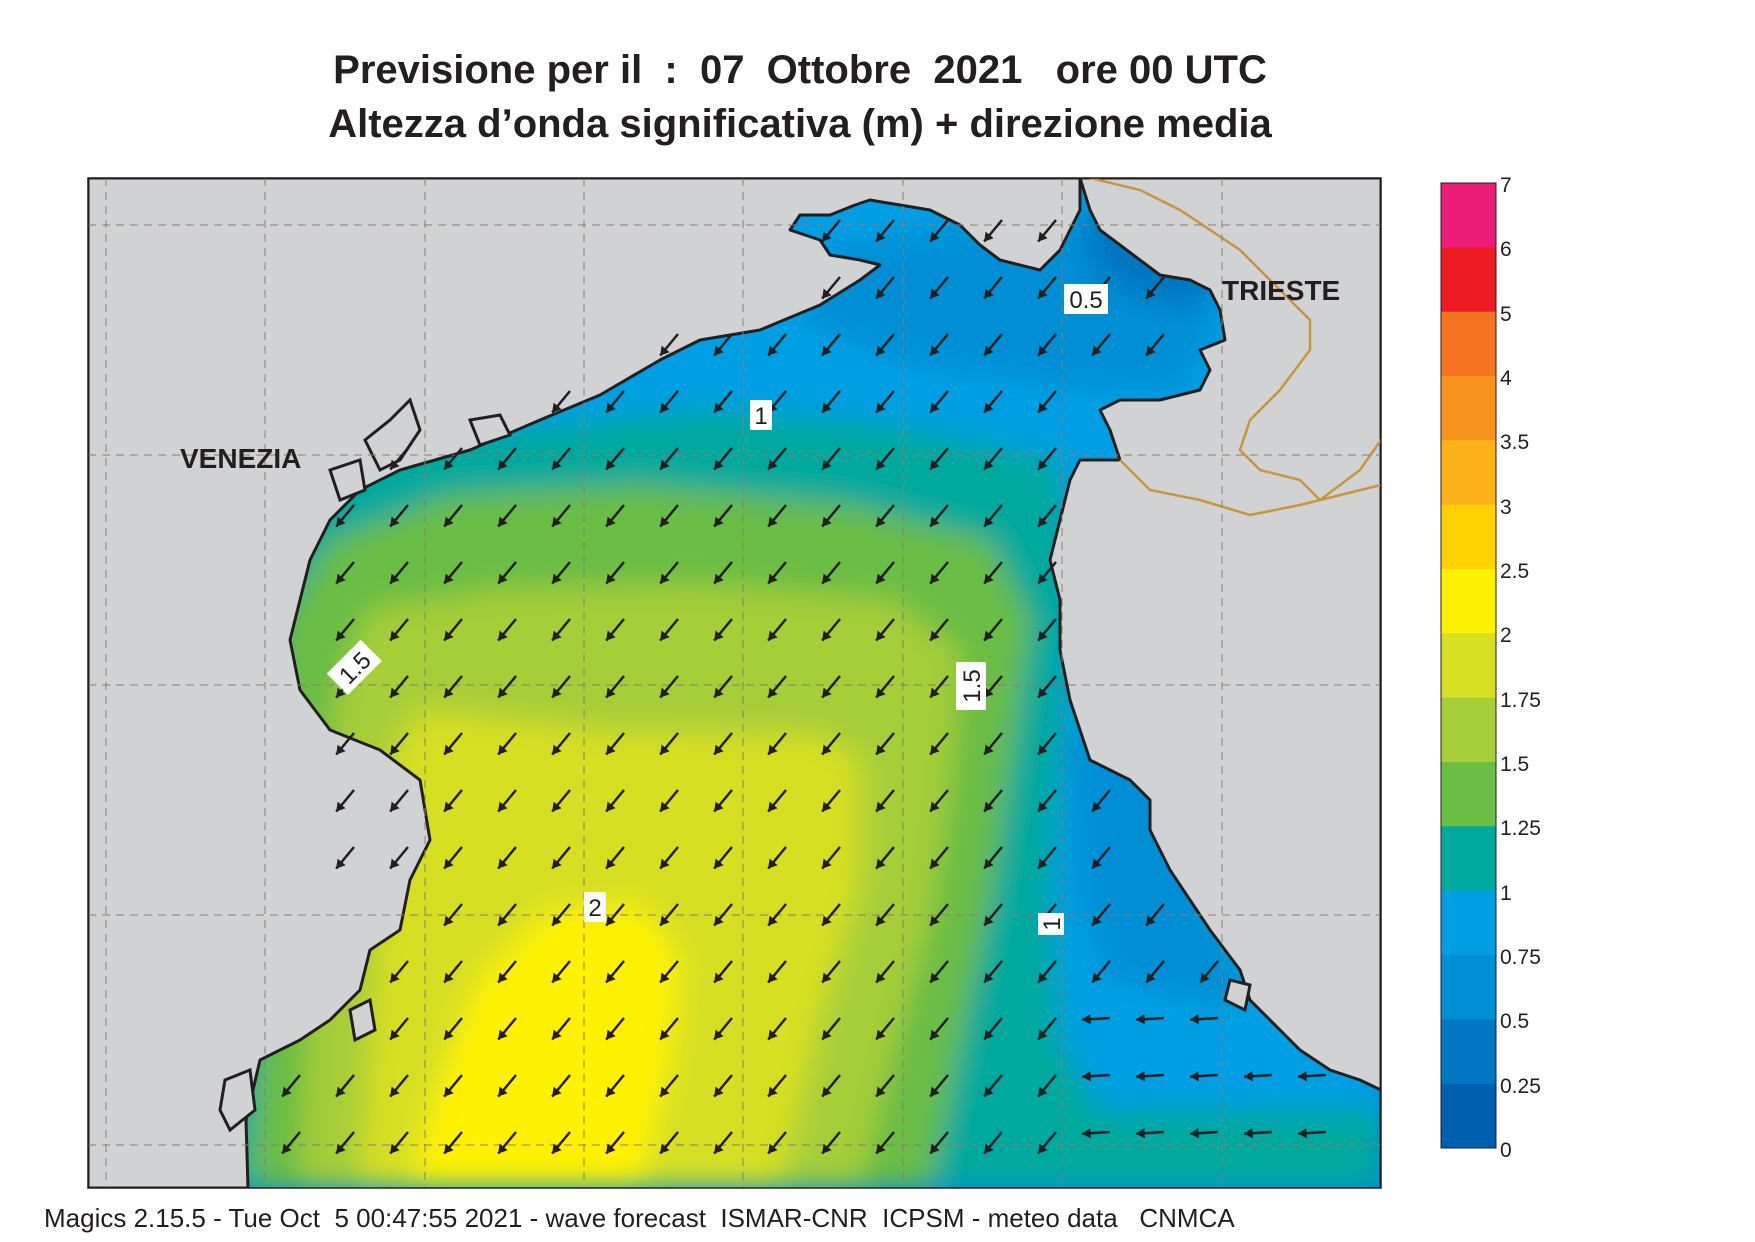 The image size is (1755, 1242). What do you see at coordinates (761, 415) in the screenshot?
I see `contour-label-1: 1` at bounding box center [761, 415].